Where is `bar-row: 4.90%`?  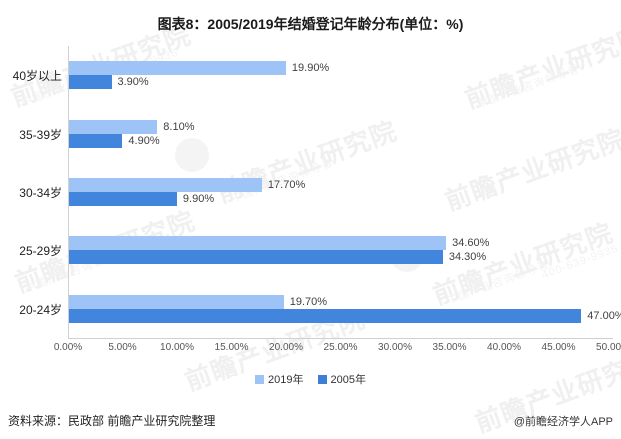 bar-row: 4.90% is located at coordinates (114, 140).